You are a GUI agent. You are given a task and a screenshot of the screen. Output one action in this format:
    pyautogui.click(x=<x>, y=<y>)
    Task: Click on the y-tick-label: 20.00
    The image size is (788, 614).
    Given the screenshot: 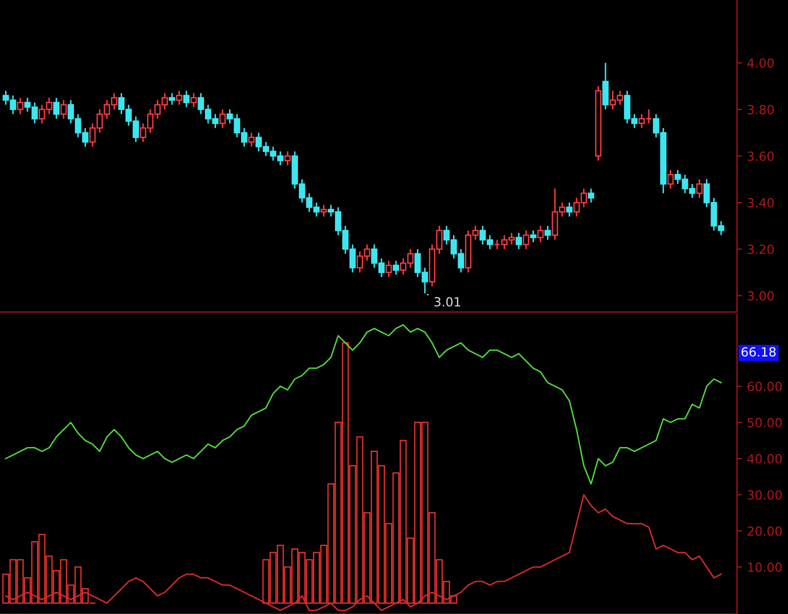 What is the action you would take?
    pyautogui.click(x=765, y=531)
    